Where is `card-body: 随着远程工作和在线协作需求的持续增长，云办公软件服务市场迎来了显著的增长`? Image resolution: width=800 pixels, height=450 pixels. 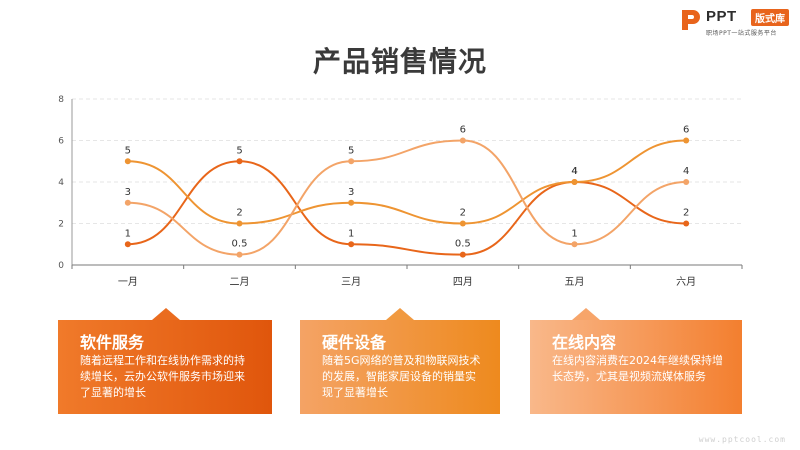 card-body: 随着远程工作和在线协作需求的持续增长，云办公软件服务市场迎来了显著的增长 is located at coordinates (162, 376).